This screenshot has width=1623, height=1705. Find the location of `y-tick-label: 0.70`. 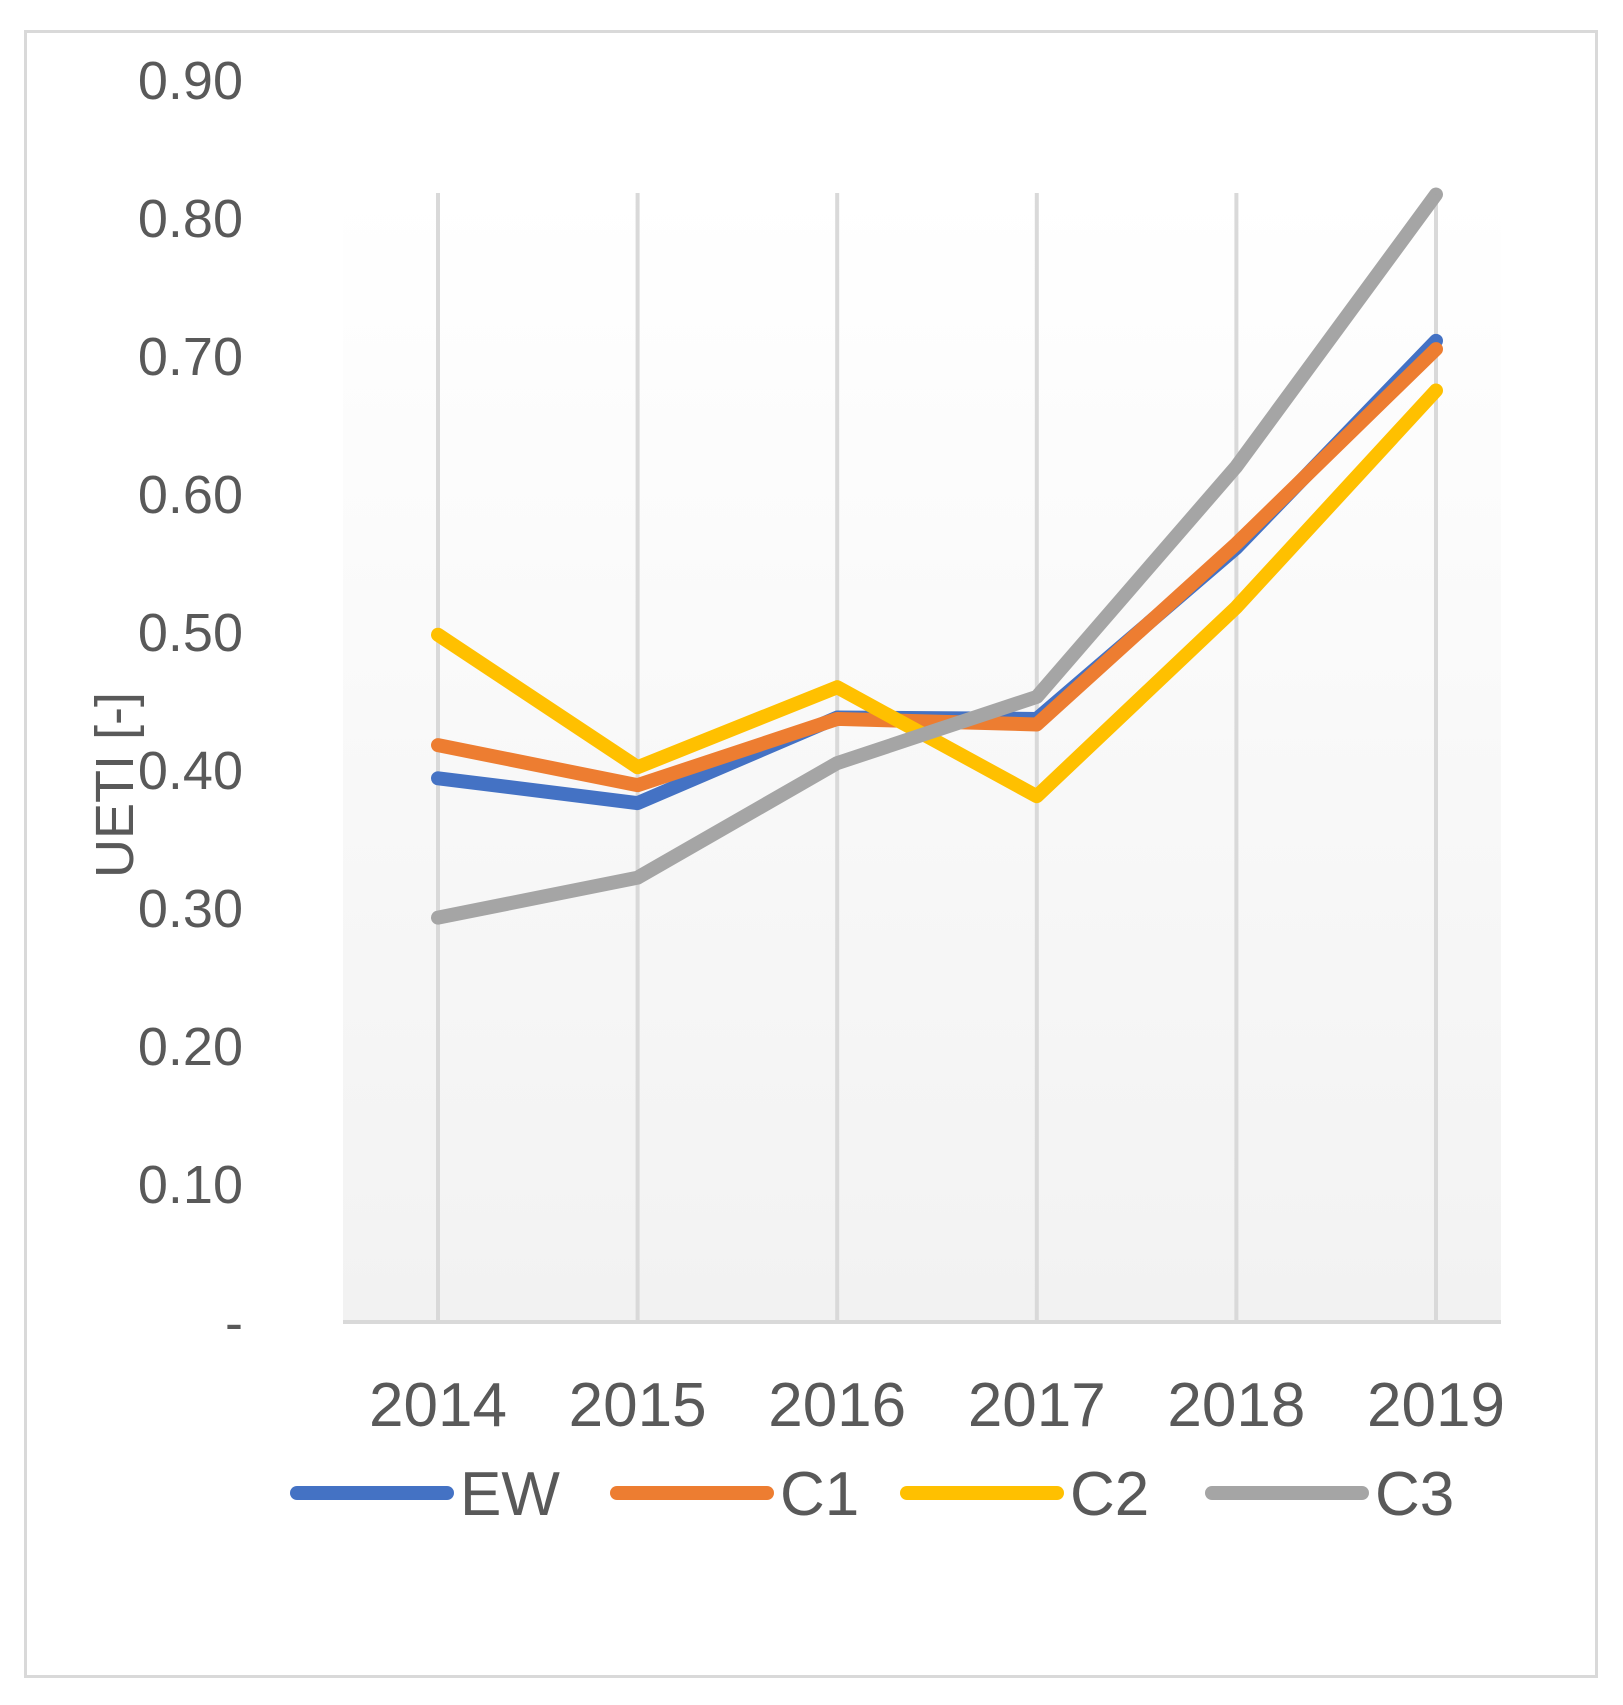

y-tick-label: 0.70 is located at coordinates (190, 357).